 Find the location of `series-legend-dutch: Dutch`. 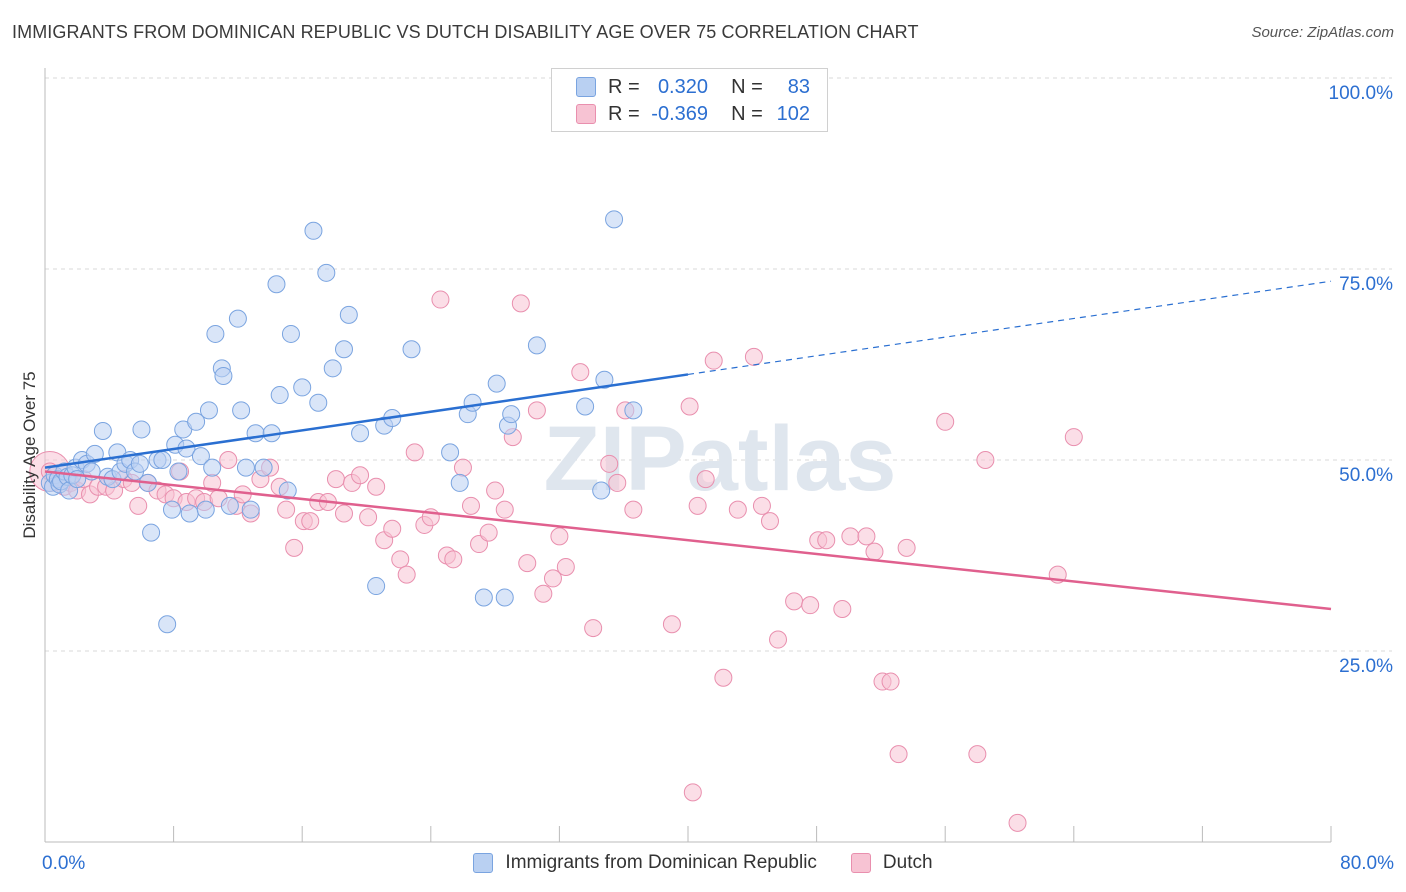

series-legend-dutch: Dutch is located at coordinates (891, 863).